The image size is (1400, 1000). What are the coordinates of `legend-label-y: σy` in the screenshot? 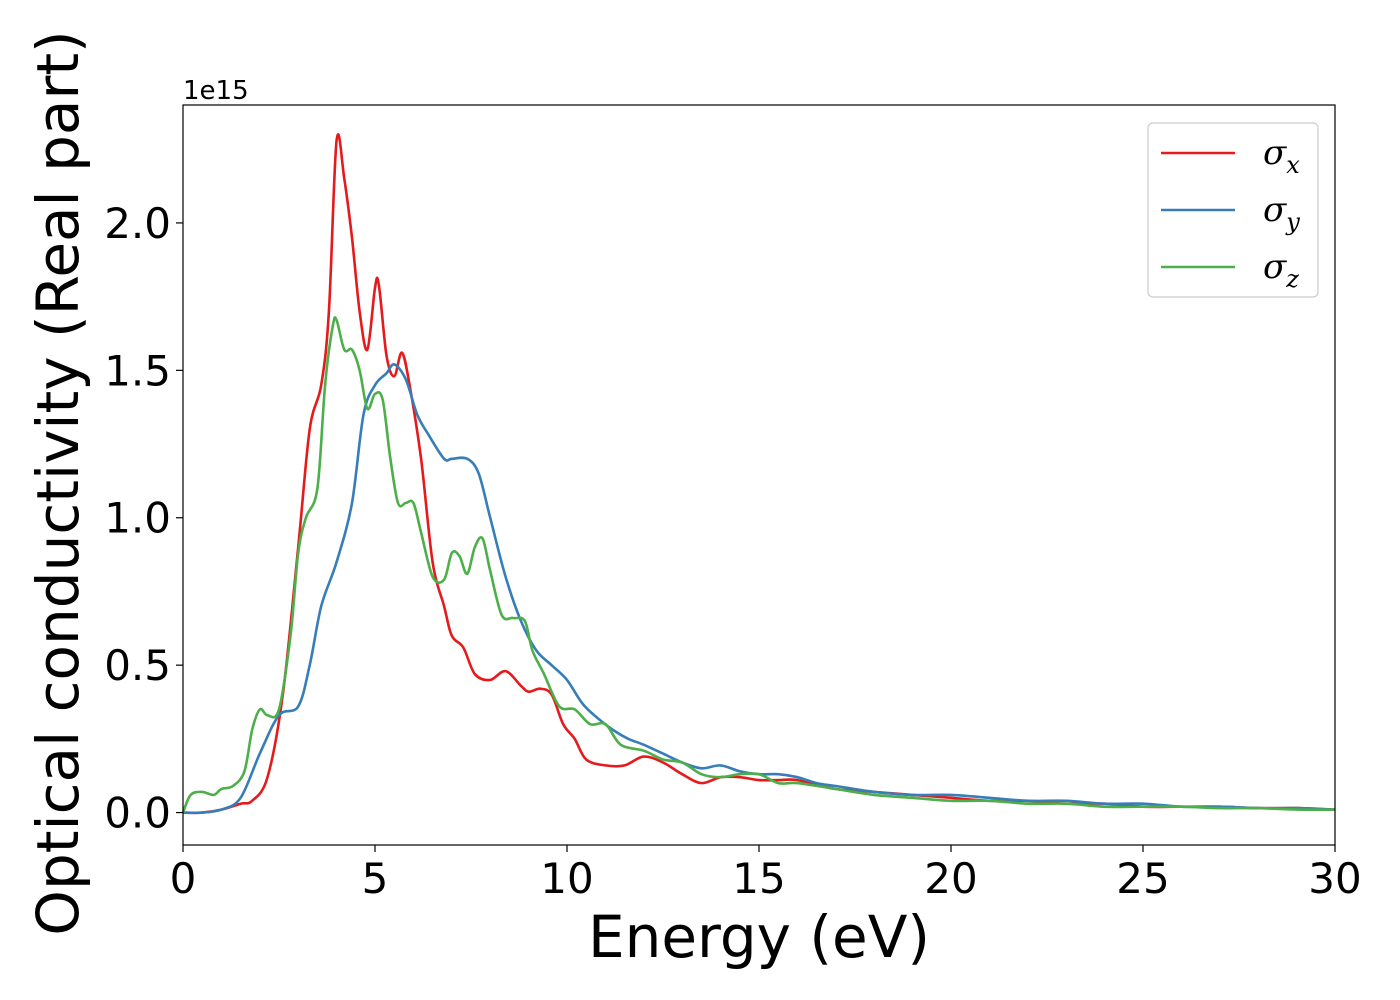 It's located at (1281, 213).